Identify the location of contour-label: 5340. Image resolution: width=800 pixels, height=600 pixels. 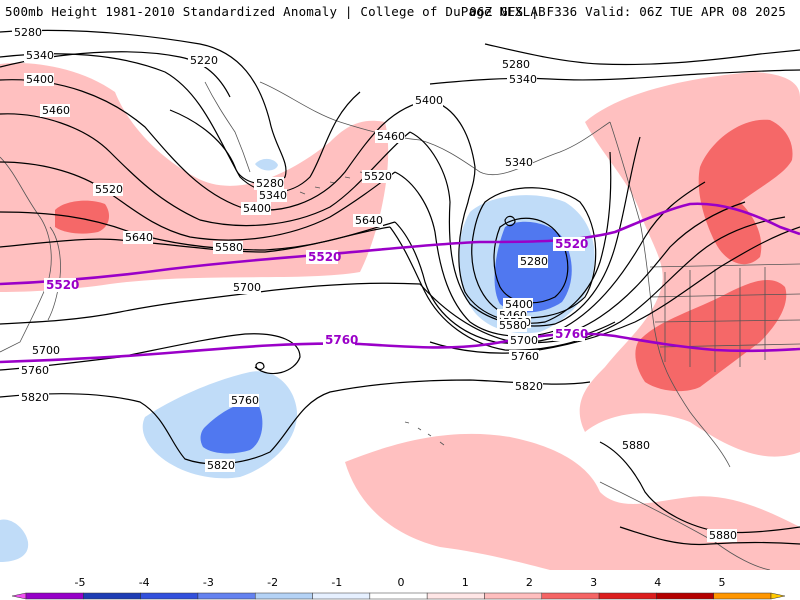
(518, 162).